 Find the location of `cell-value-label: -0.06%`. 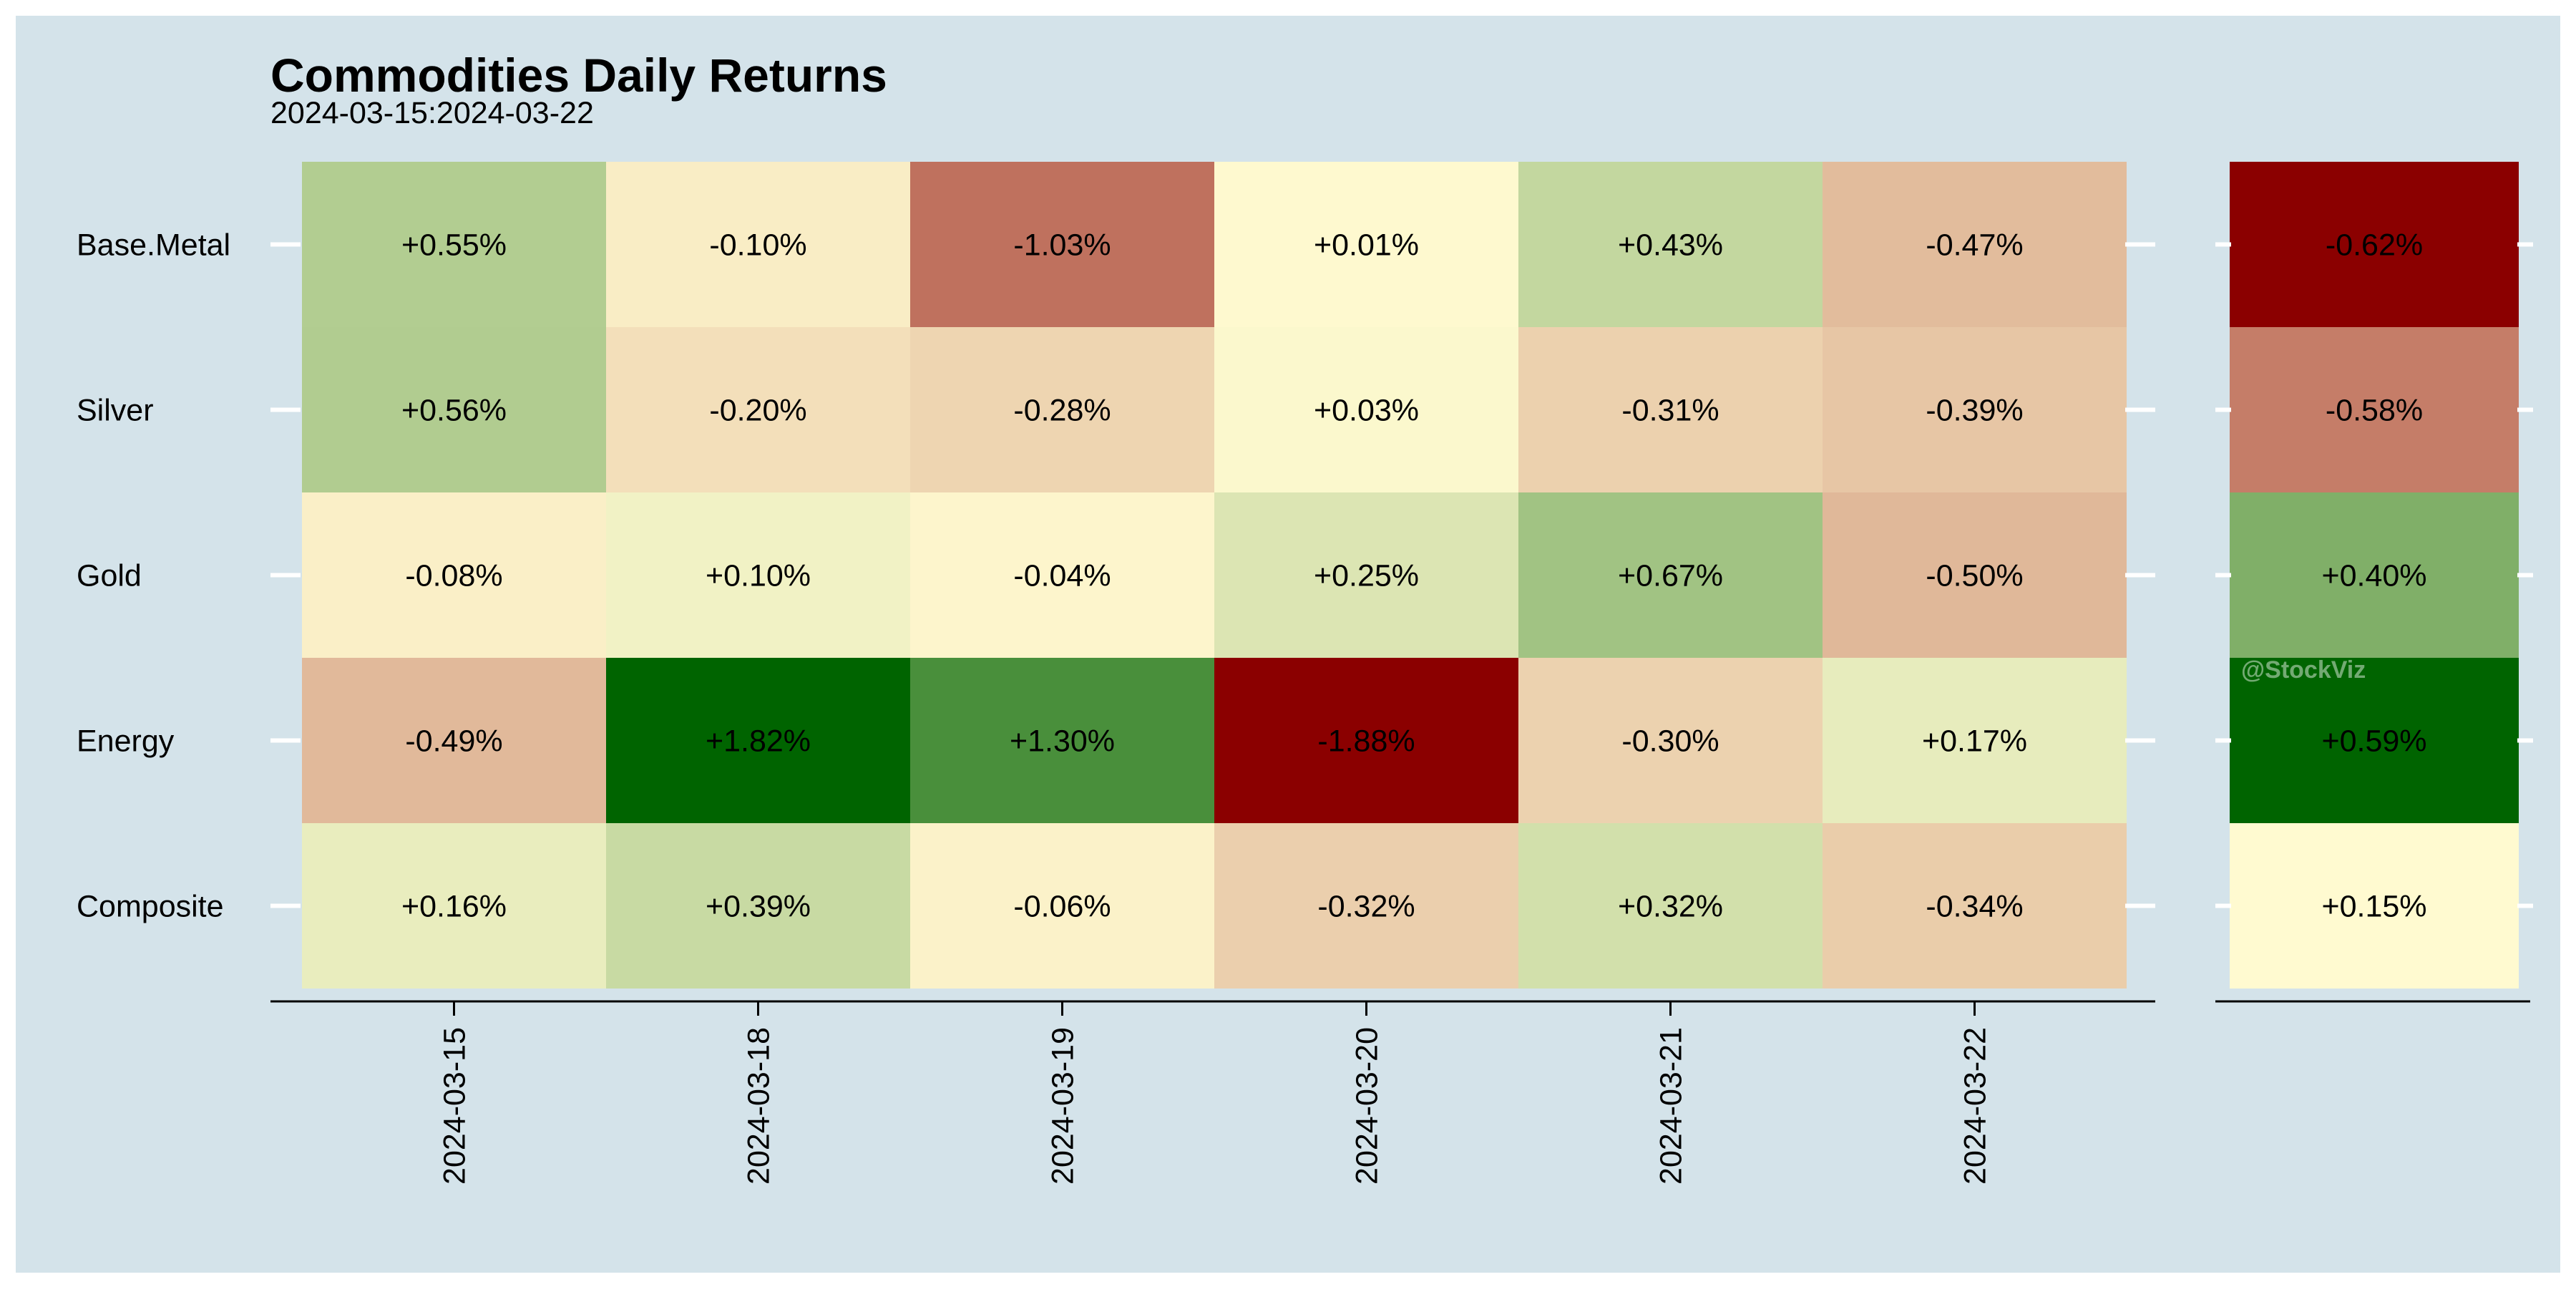

cell-value-label: -0.06% is located at coordinates (1062, 907).